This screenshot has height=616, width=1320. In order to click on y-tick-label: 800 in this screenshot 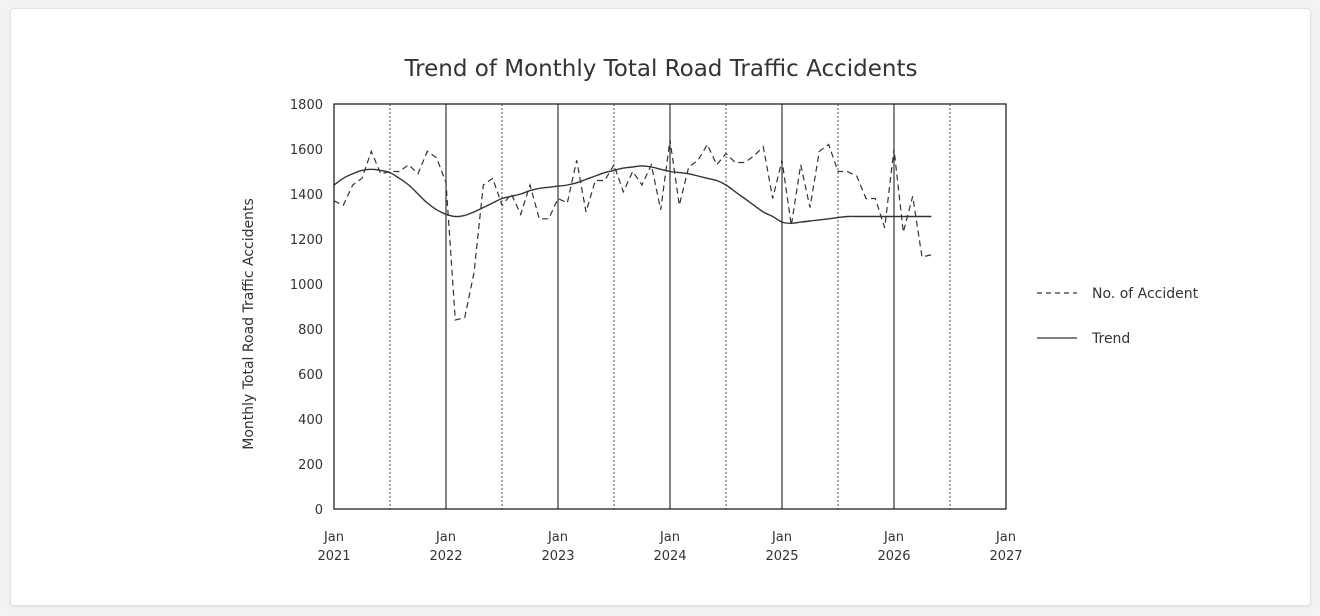, I will do `click(310, 330)`.